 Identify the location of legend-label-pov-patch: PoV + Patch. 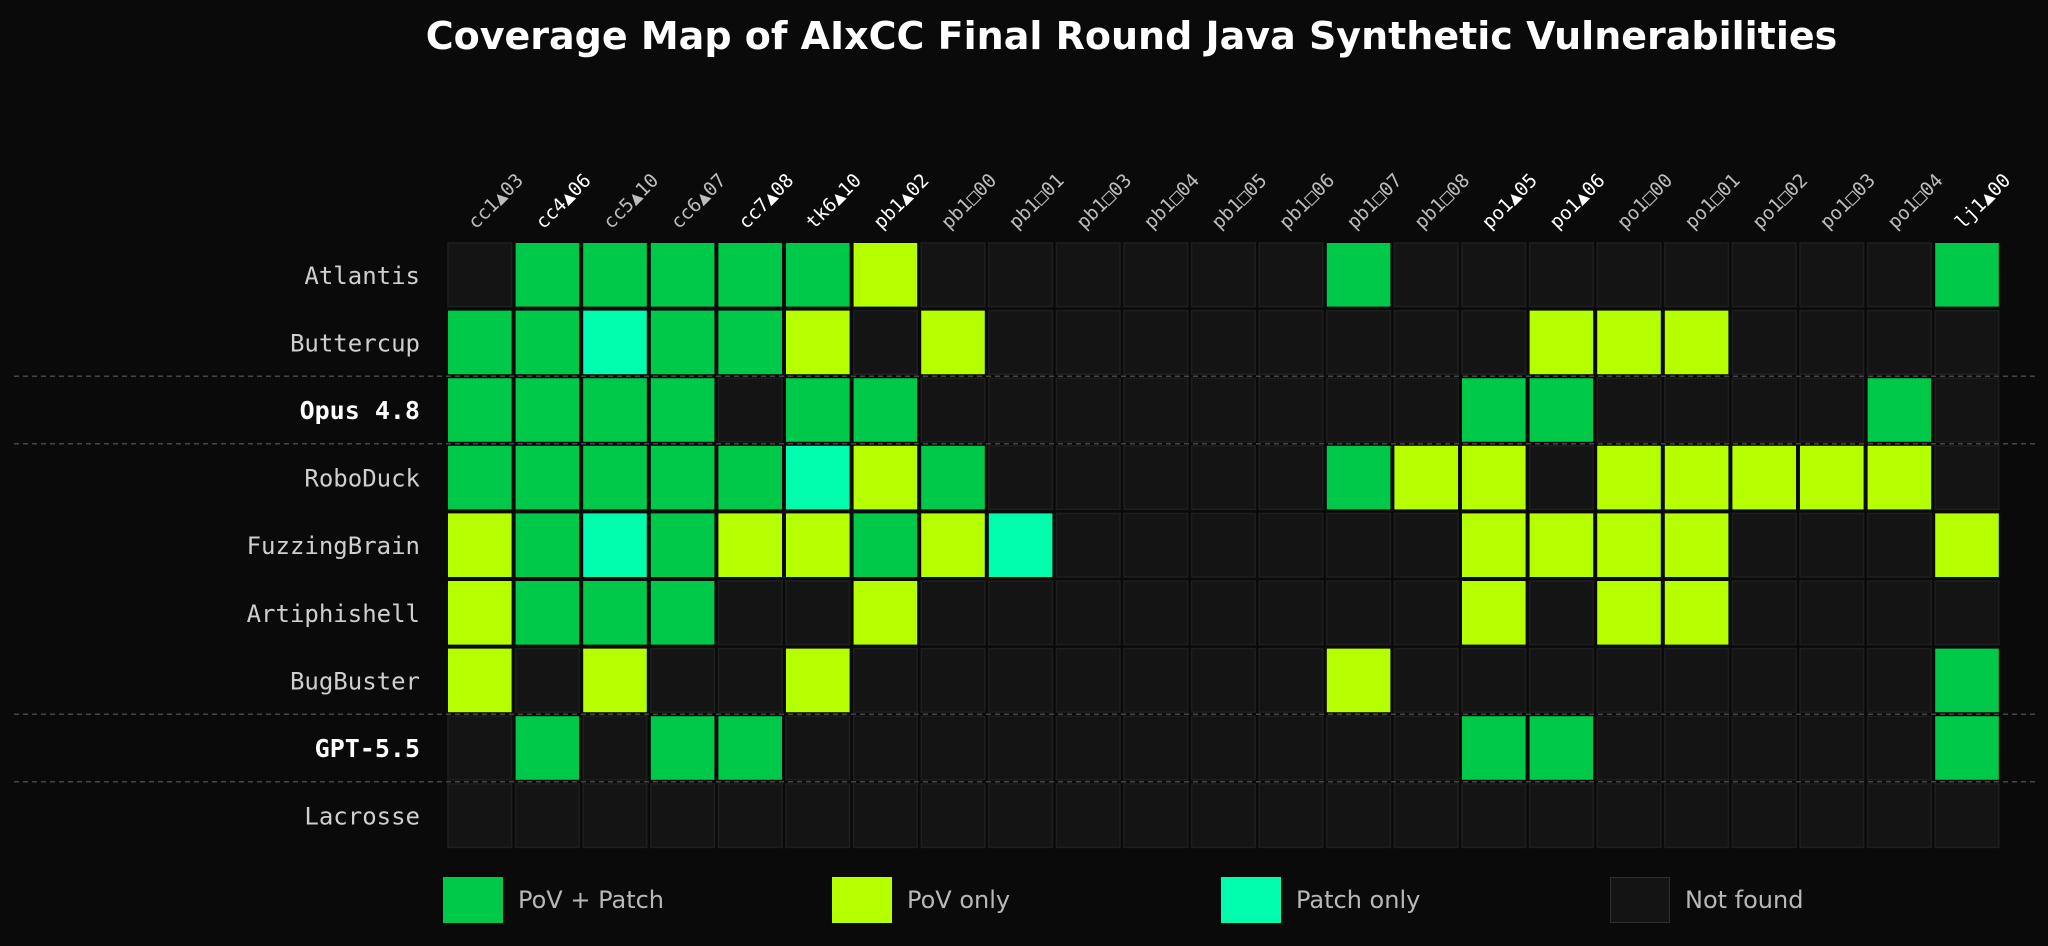
(591, 900).